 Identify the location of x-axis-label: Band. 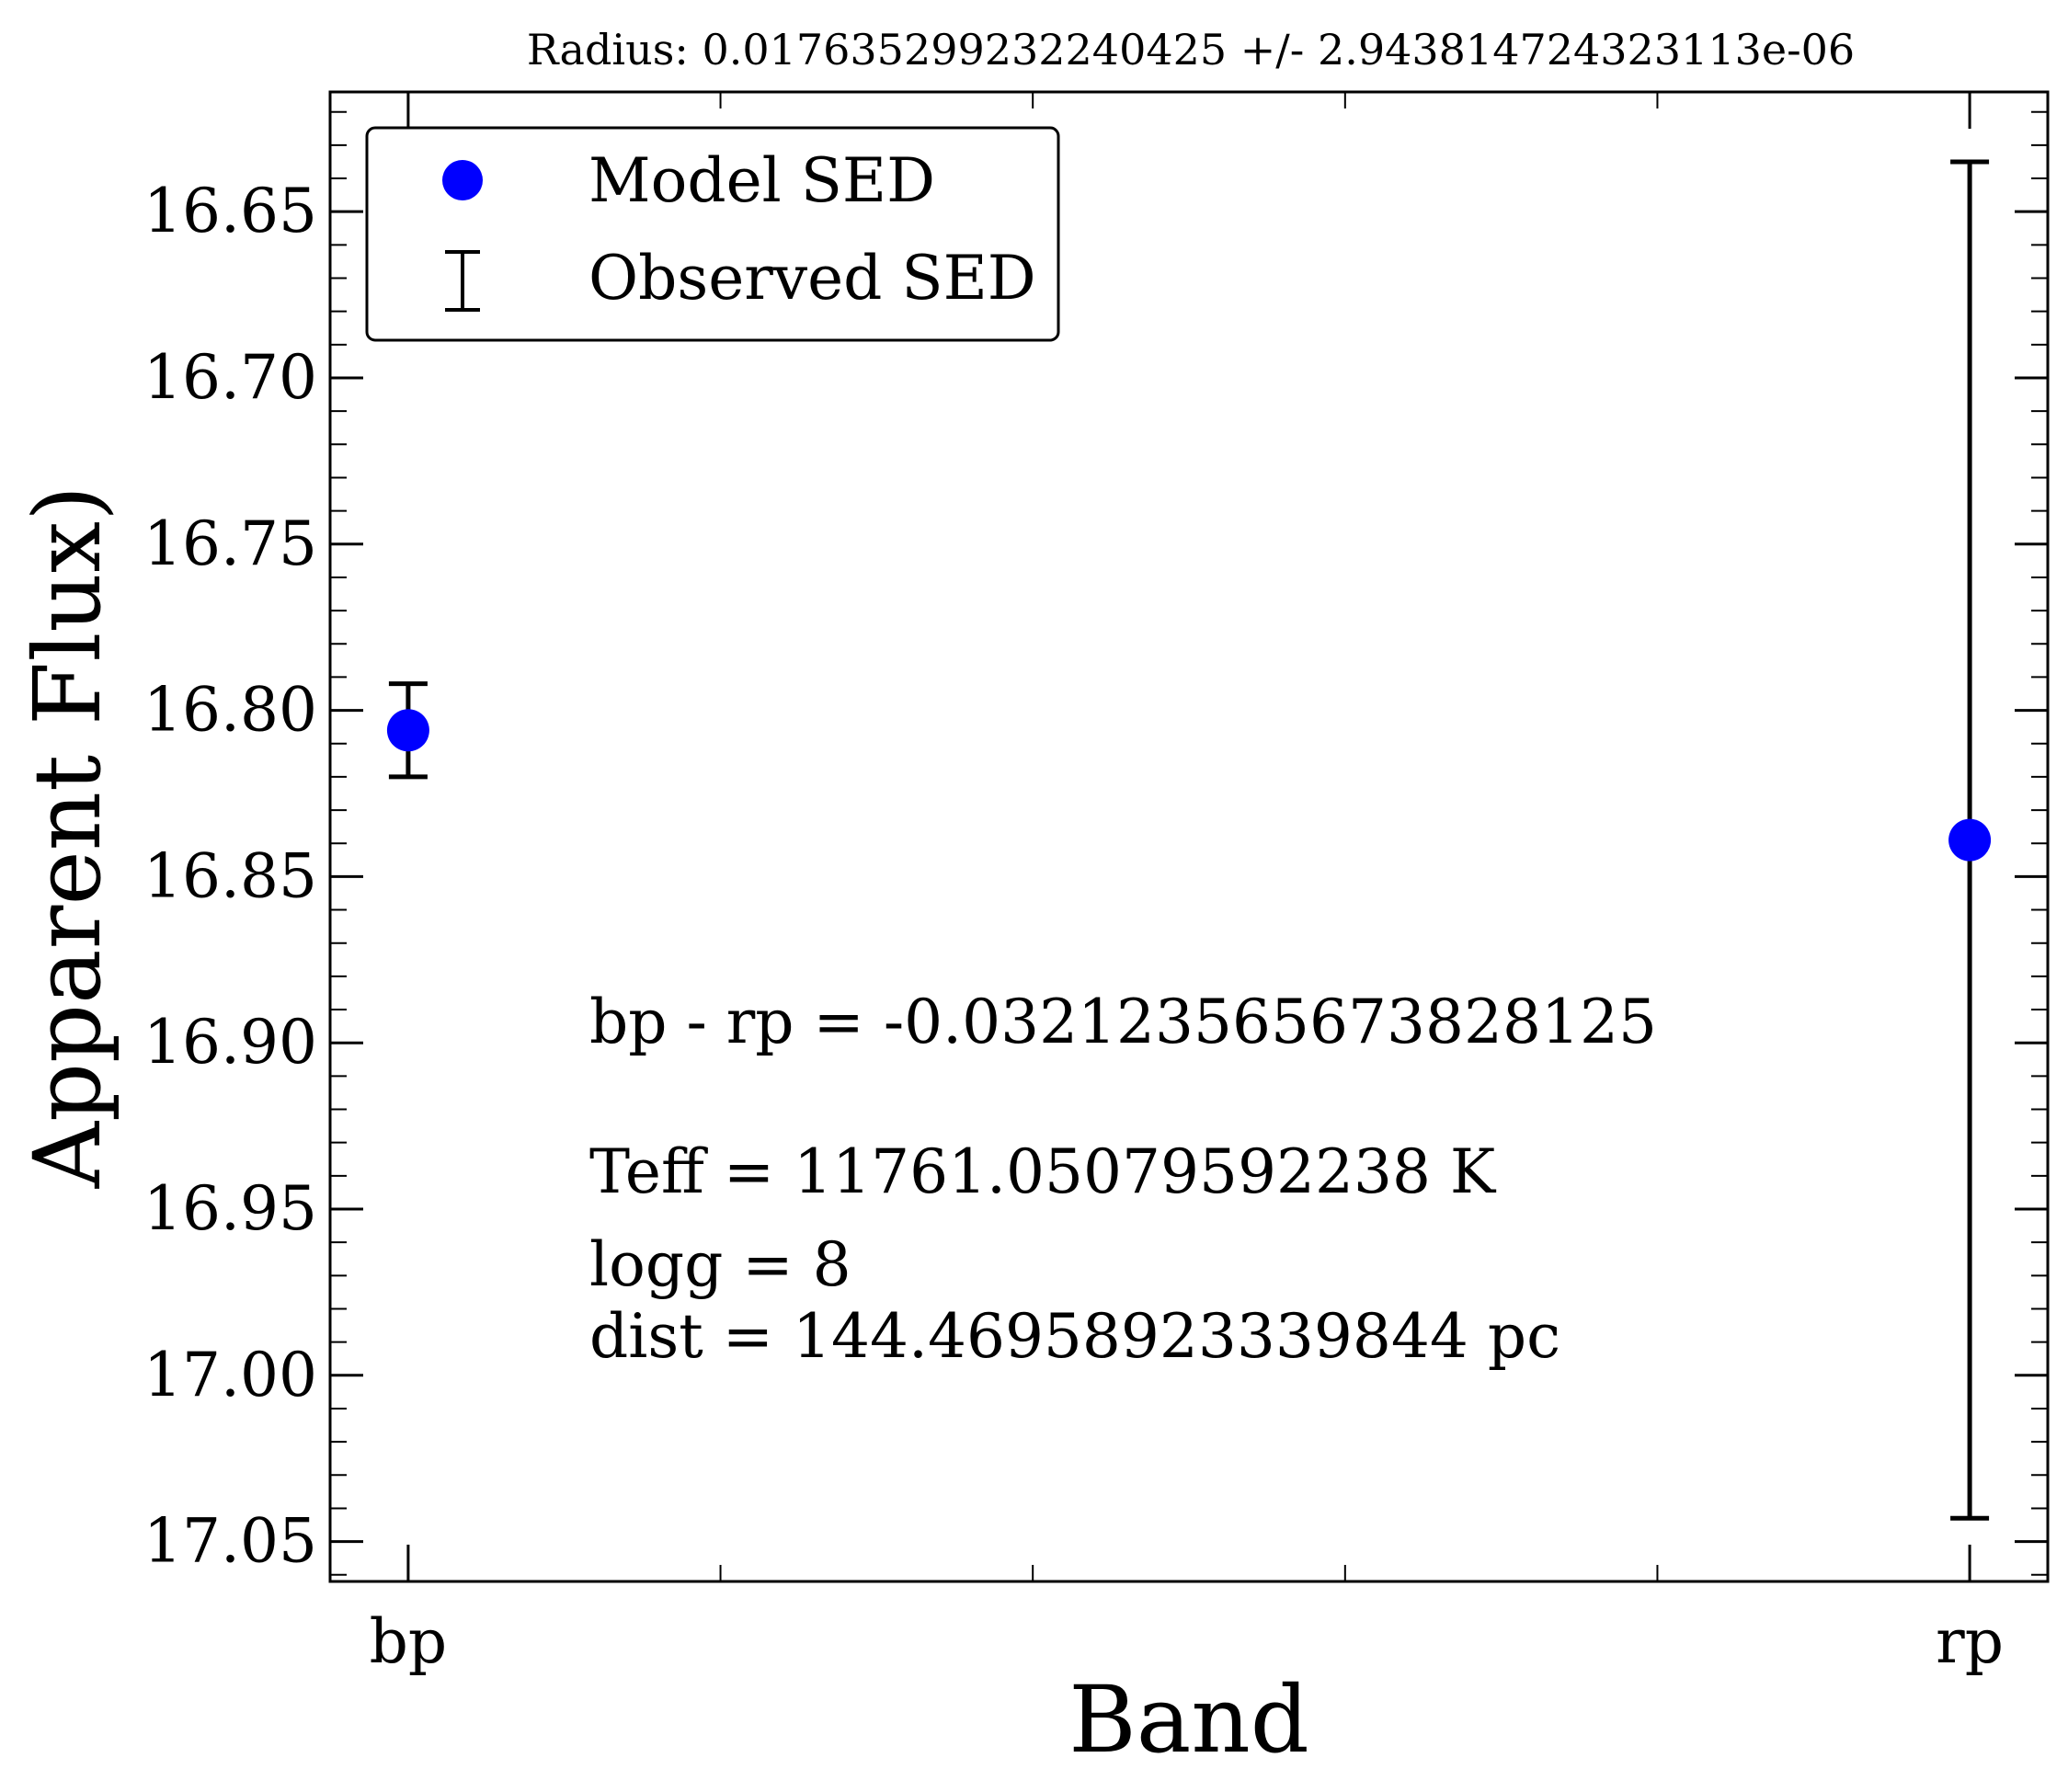
(1188, 1720).